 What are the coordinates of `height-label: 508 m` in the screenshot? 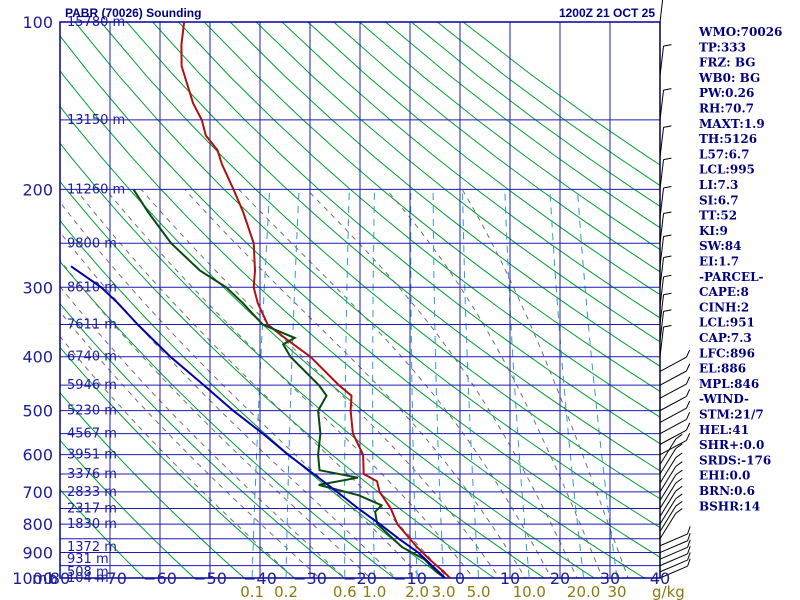 It's located at (88, 572).